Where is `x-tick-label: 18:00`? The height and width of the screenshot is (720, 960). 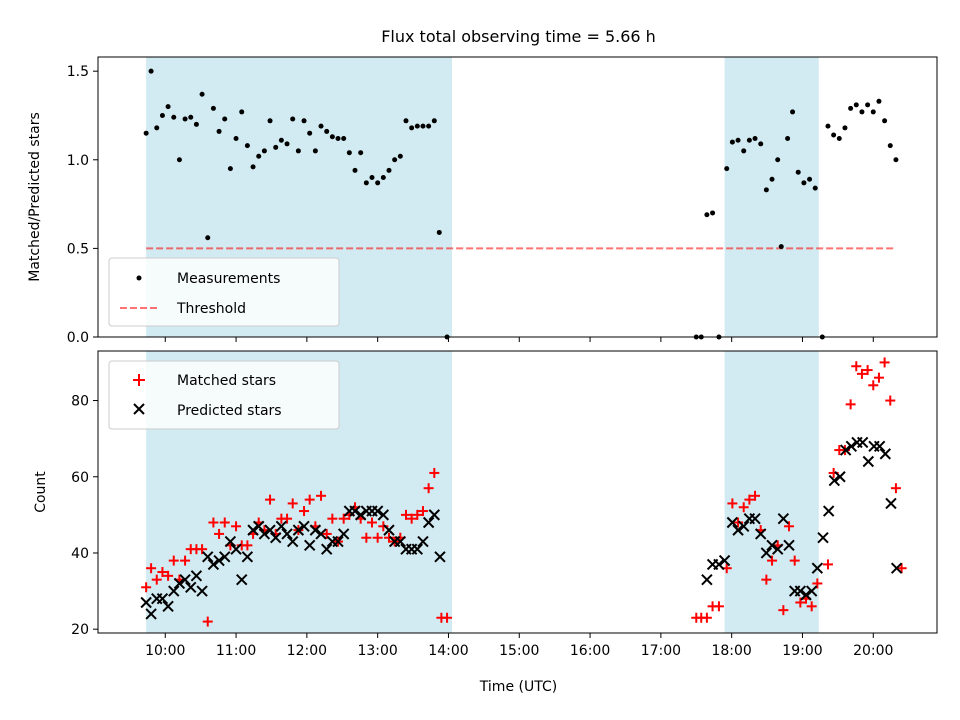
x-tick-label: 18:00 is located at coordinates (731, 651).